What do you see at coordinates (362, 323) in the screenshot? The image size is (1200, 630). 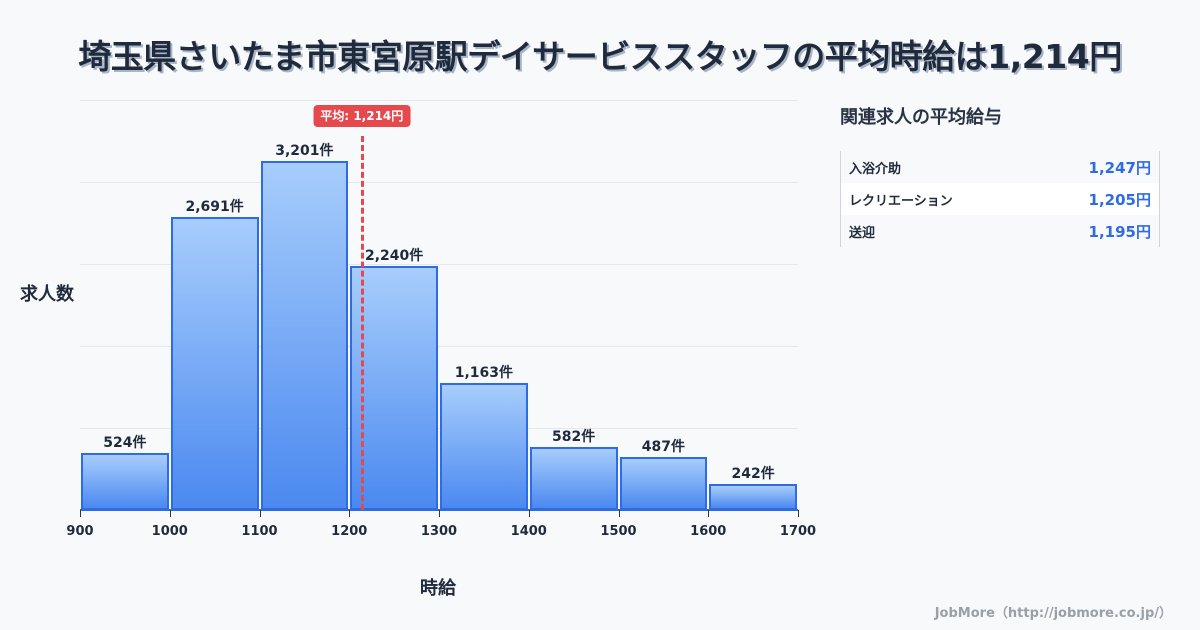 I see `average-line` at bounding box center [362, 323].